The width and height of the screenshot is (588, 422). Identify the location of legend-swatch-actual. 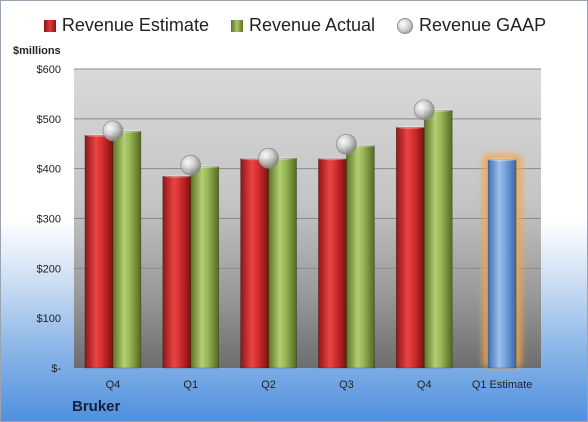
(236, 25).